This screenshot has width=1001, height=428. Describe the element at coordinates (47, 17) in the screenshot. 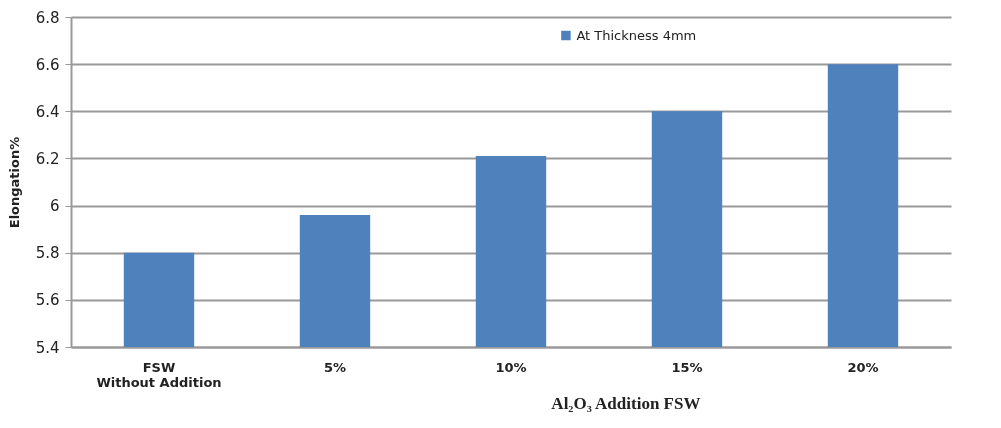

I see `y-tick-label: 6.8` at that location.